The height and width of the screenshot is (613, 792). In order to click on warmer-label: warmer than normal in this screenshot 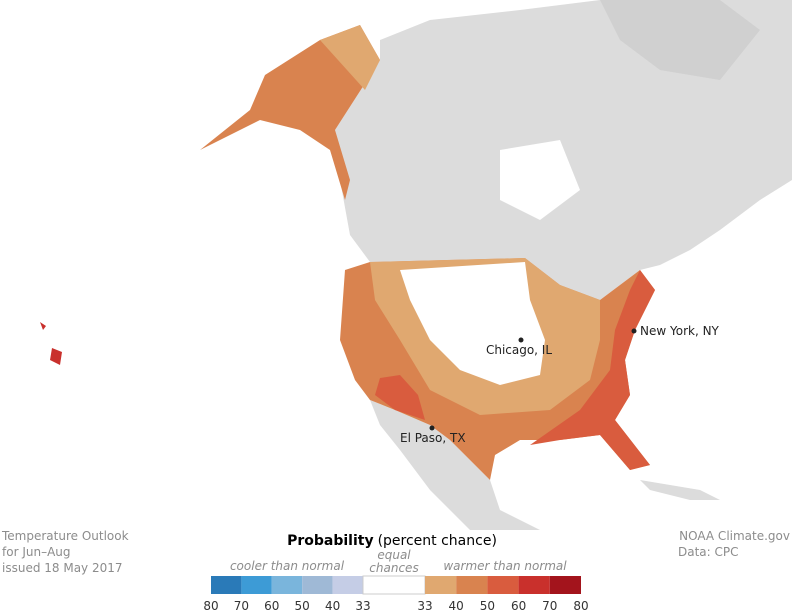, I will do `click(505, 566)`.